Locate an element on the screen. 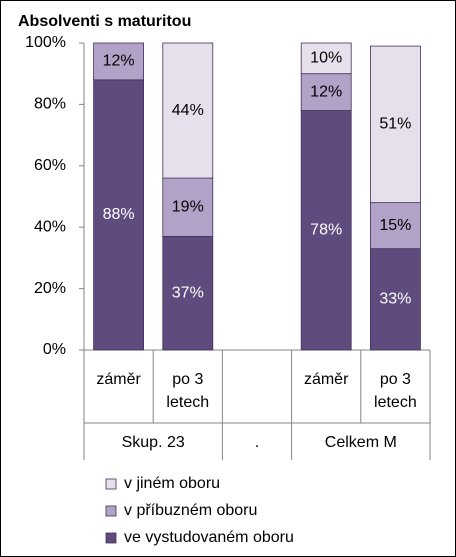  y-tick-label: 40% is located at coordinates (50, 226).